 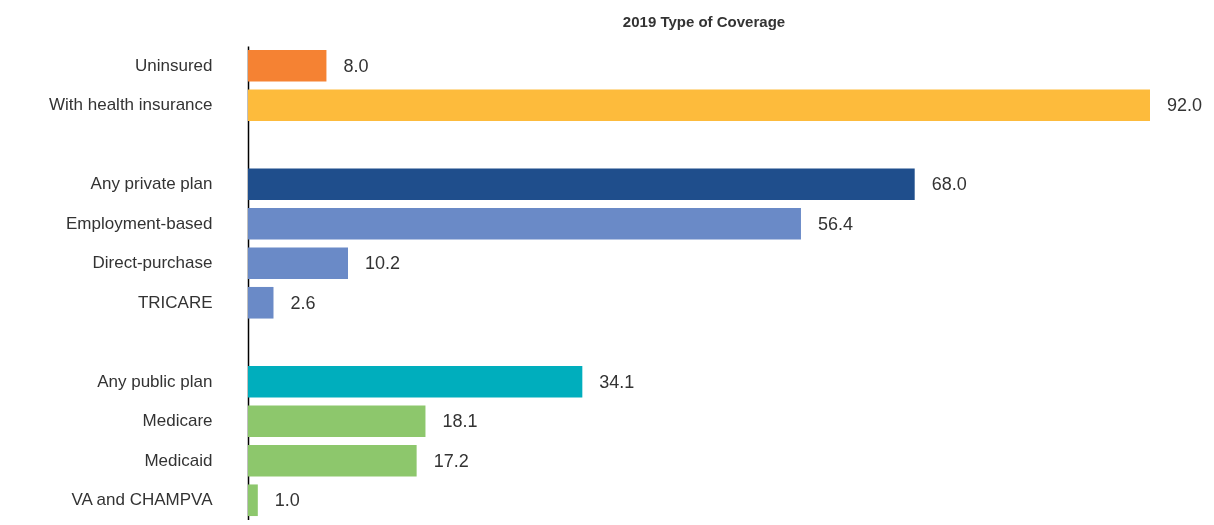 What do you see at coordinates (142, 500) in the screenshot?
I see `y-tick-label: VA and CHAMPVA` at bounding box center [142, 500].